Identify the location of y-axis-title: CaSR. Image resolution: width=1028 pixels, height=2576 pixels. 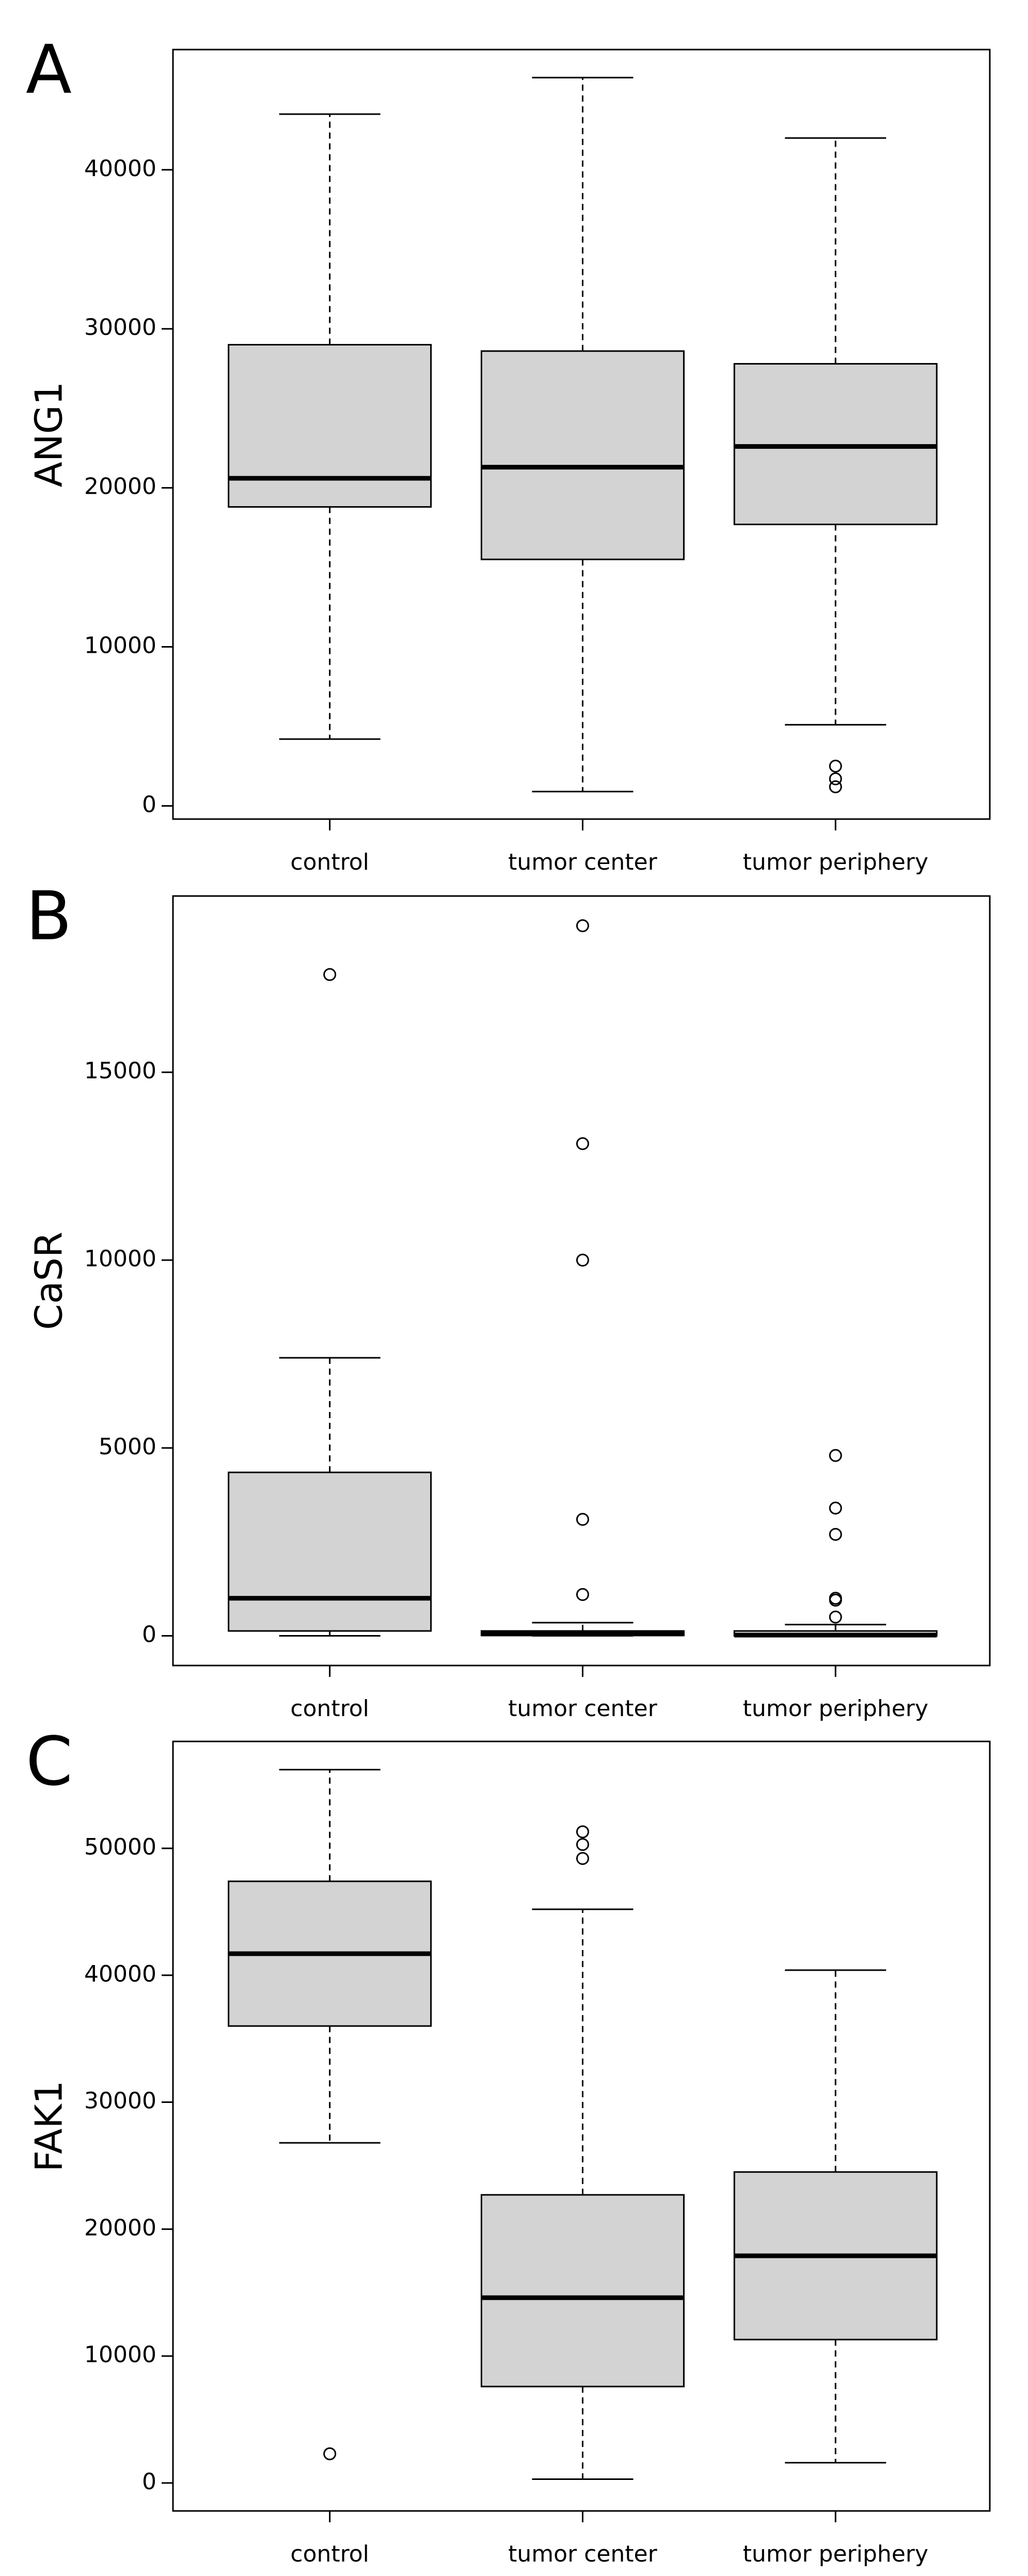
(49, 1281).